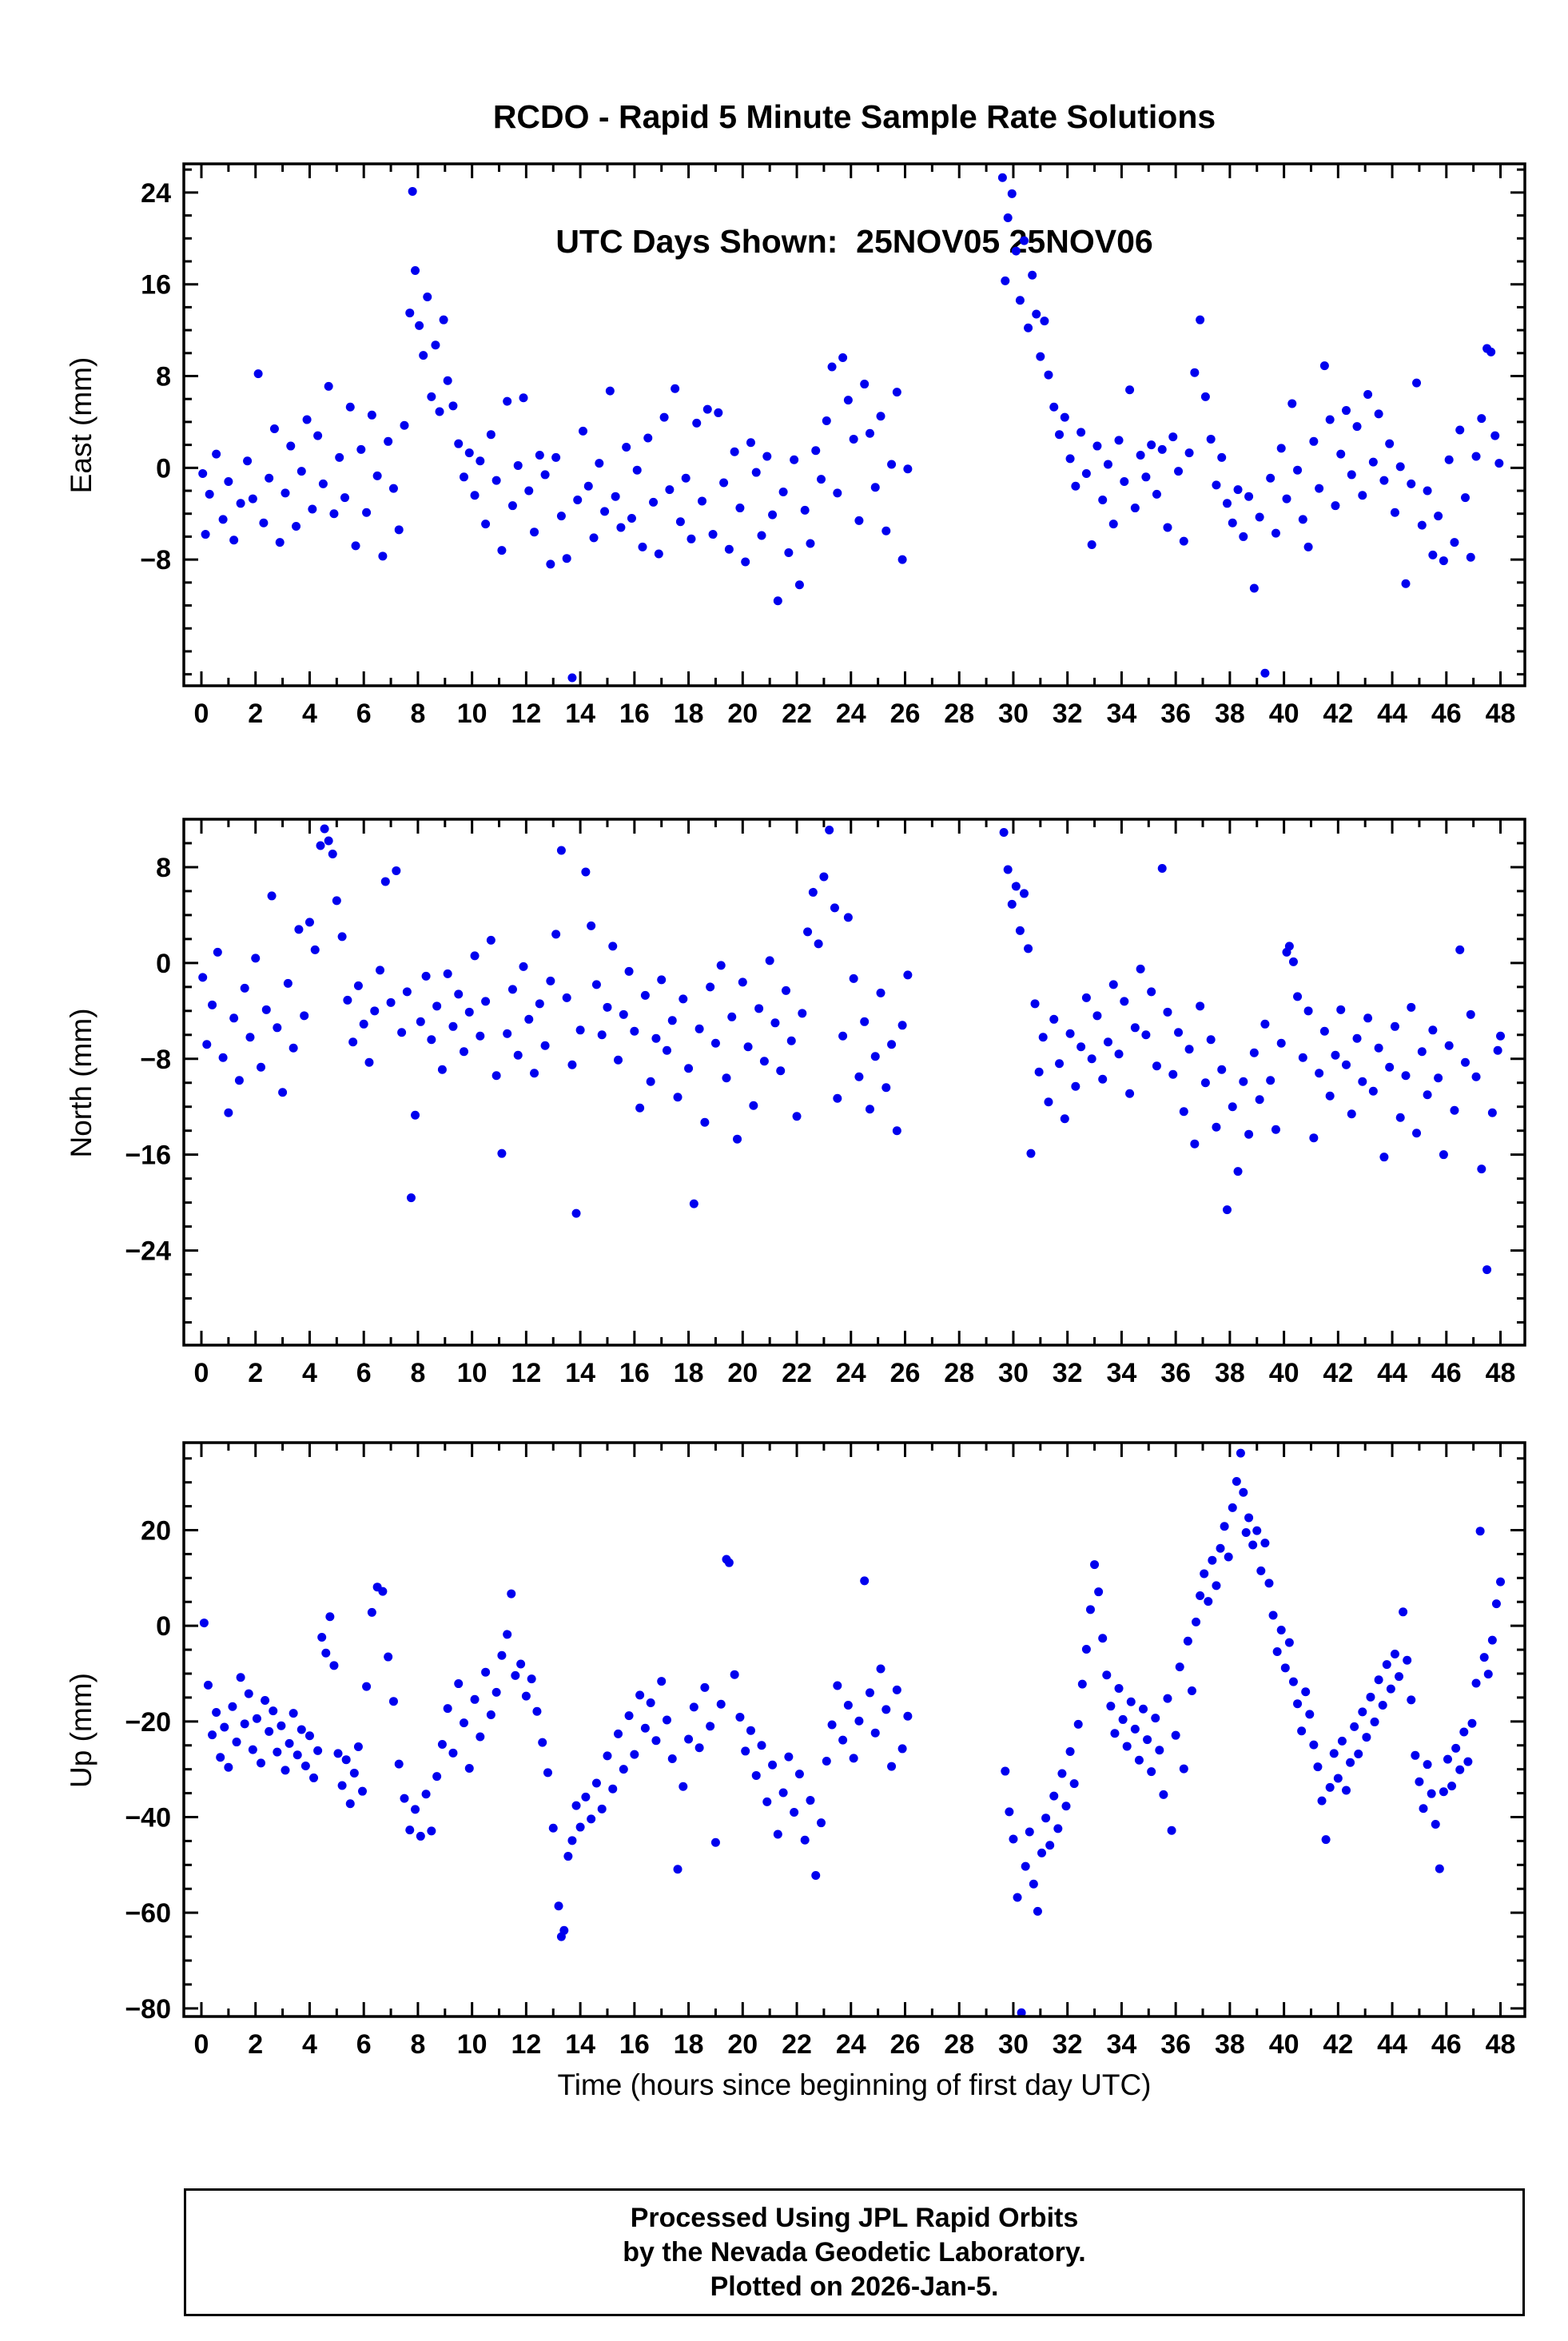 This screenshot has height=2341, width=1568. What do you see at coordinates (1175, 714) in the screenshot?
I see `x-tick-label: 36` at bounding box center [1175, 714].